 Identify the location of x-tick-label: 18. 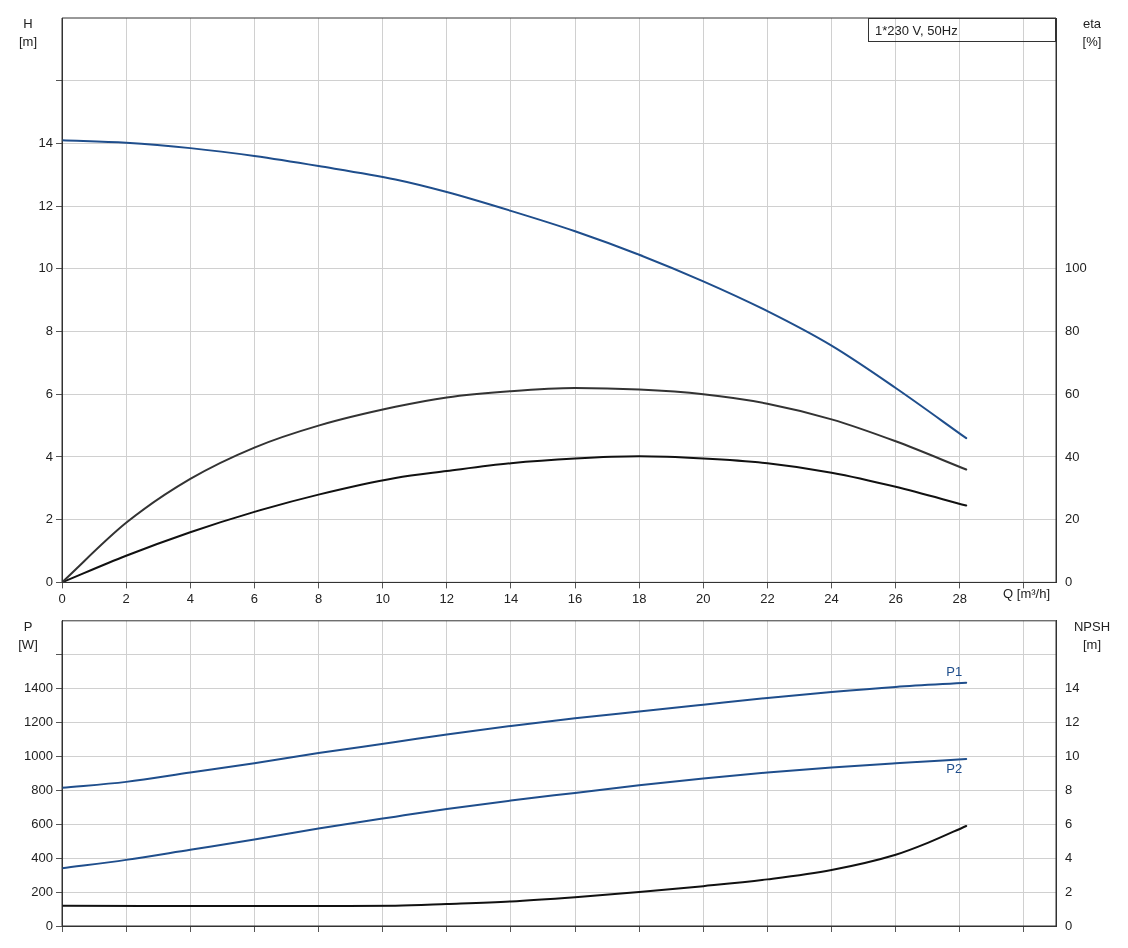
(639, 598).